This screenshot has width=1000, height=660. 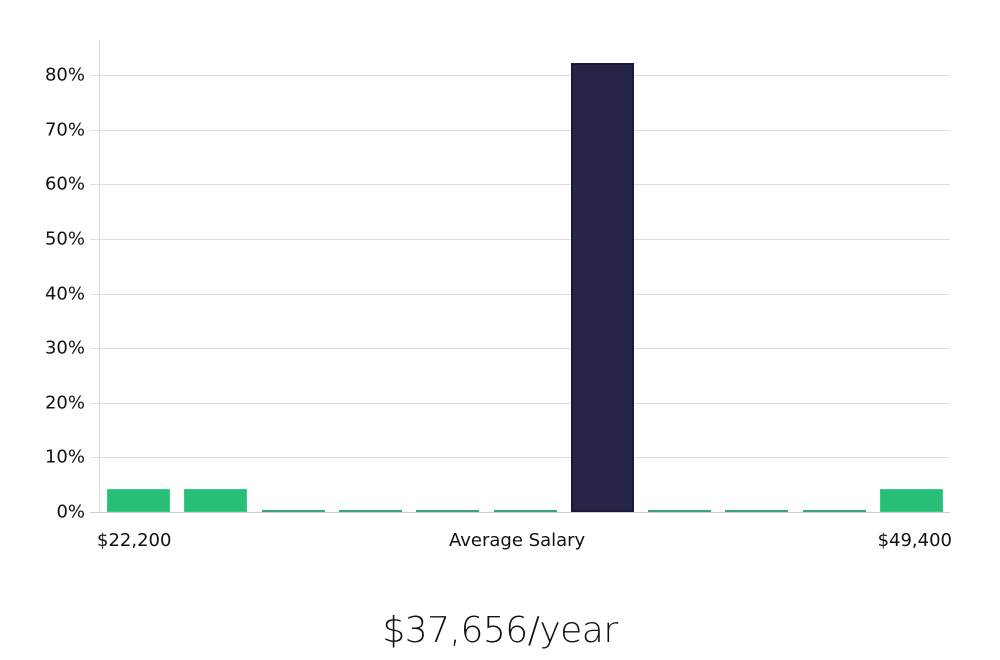 What do you see at coordinates (64, 130) in the screenshot?
I see `y-tick-label: 70%` at bounding box center [64, 130].